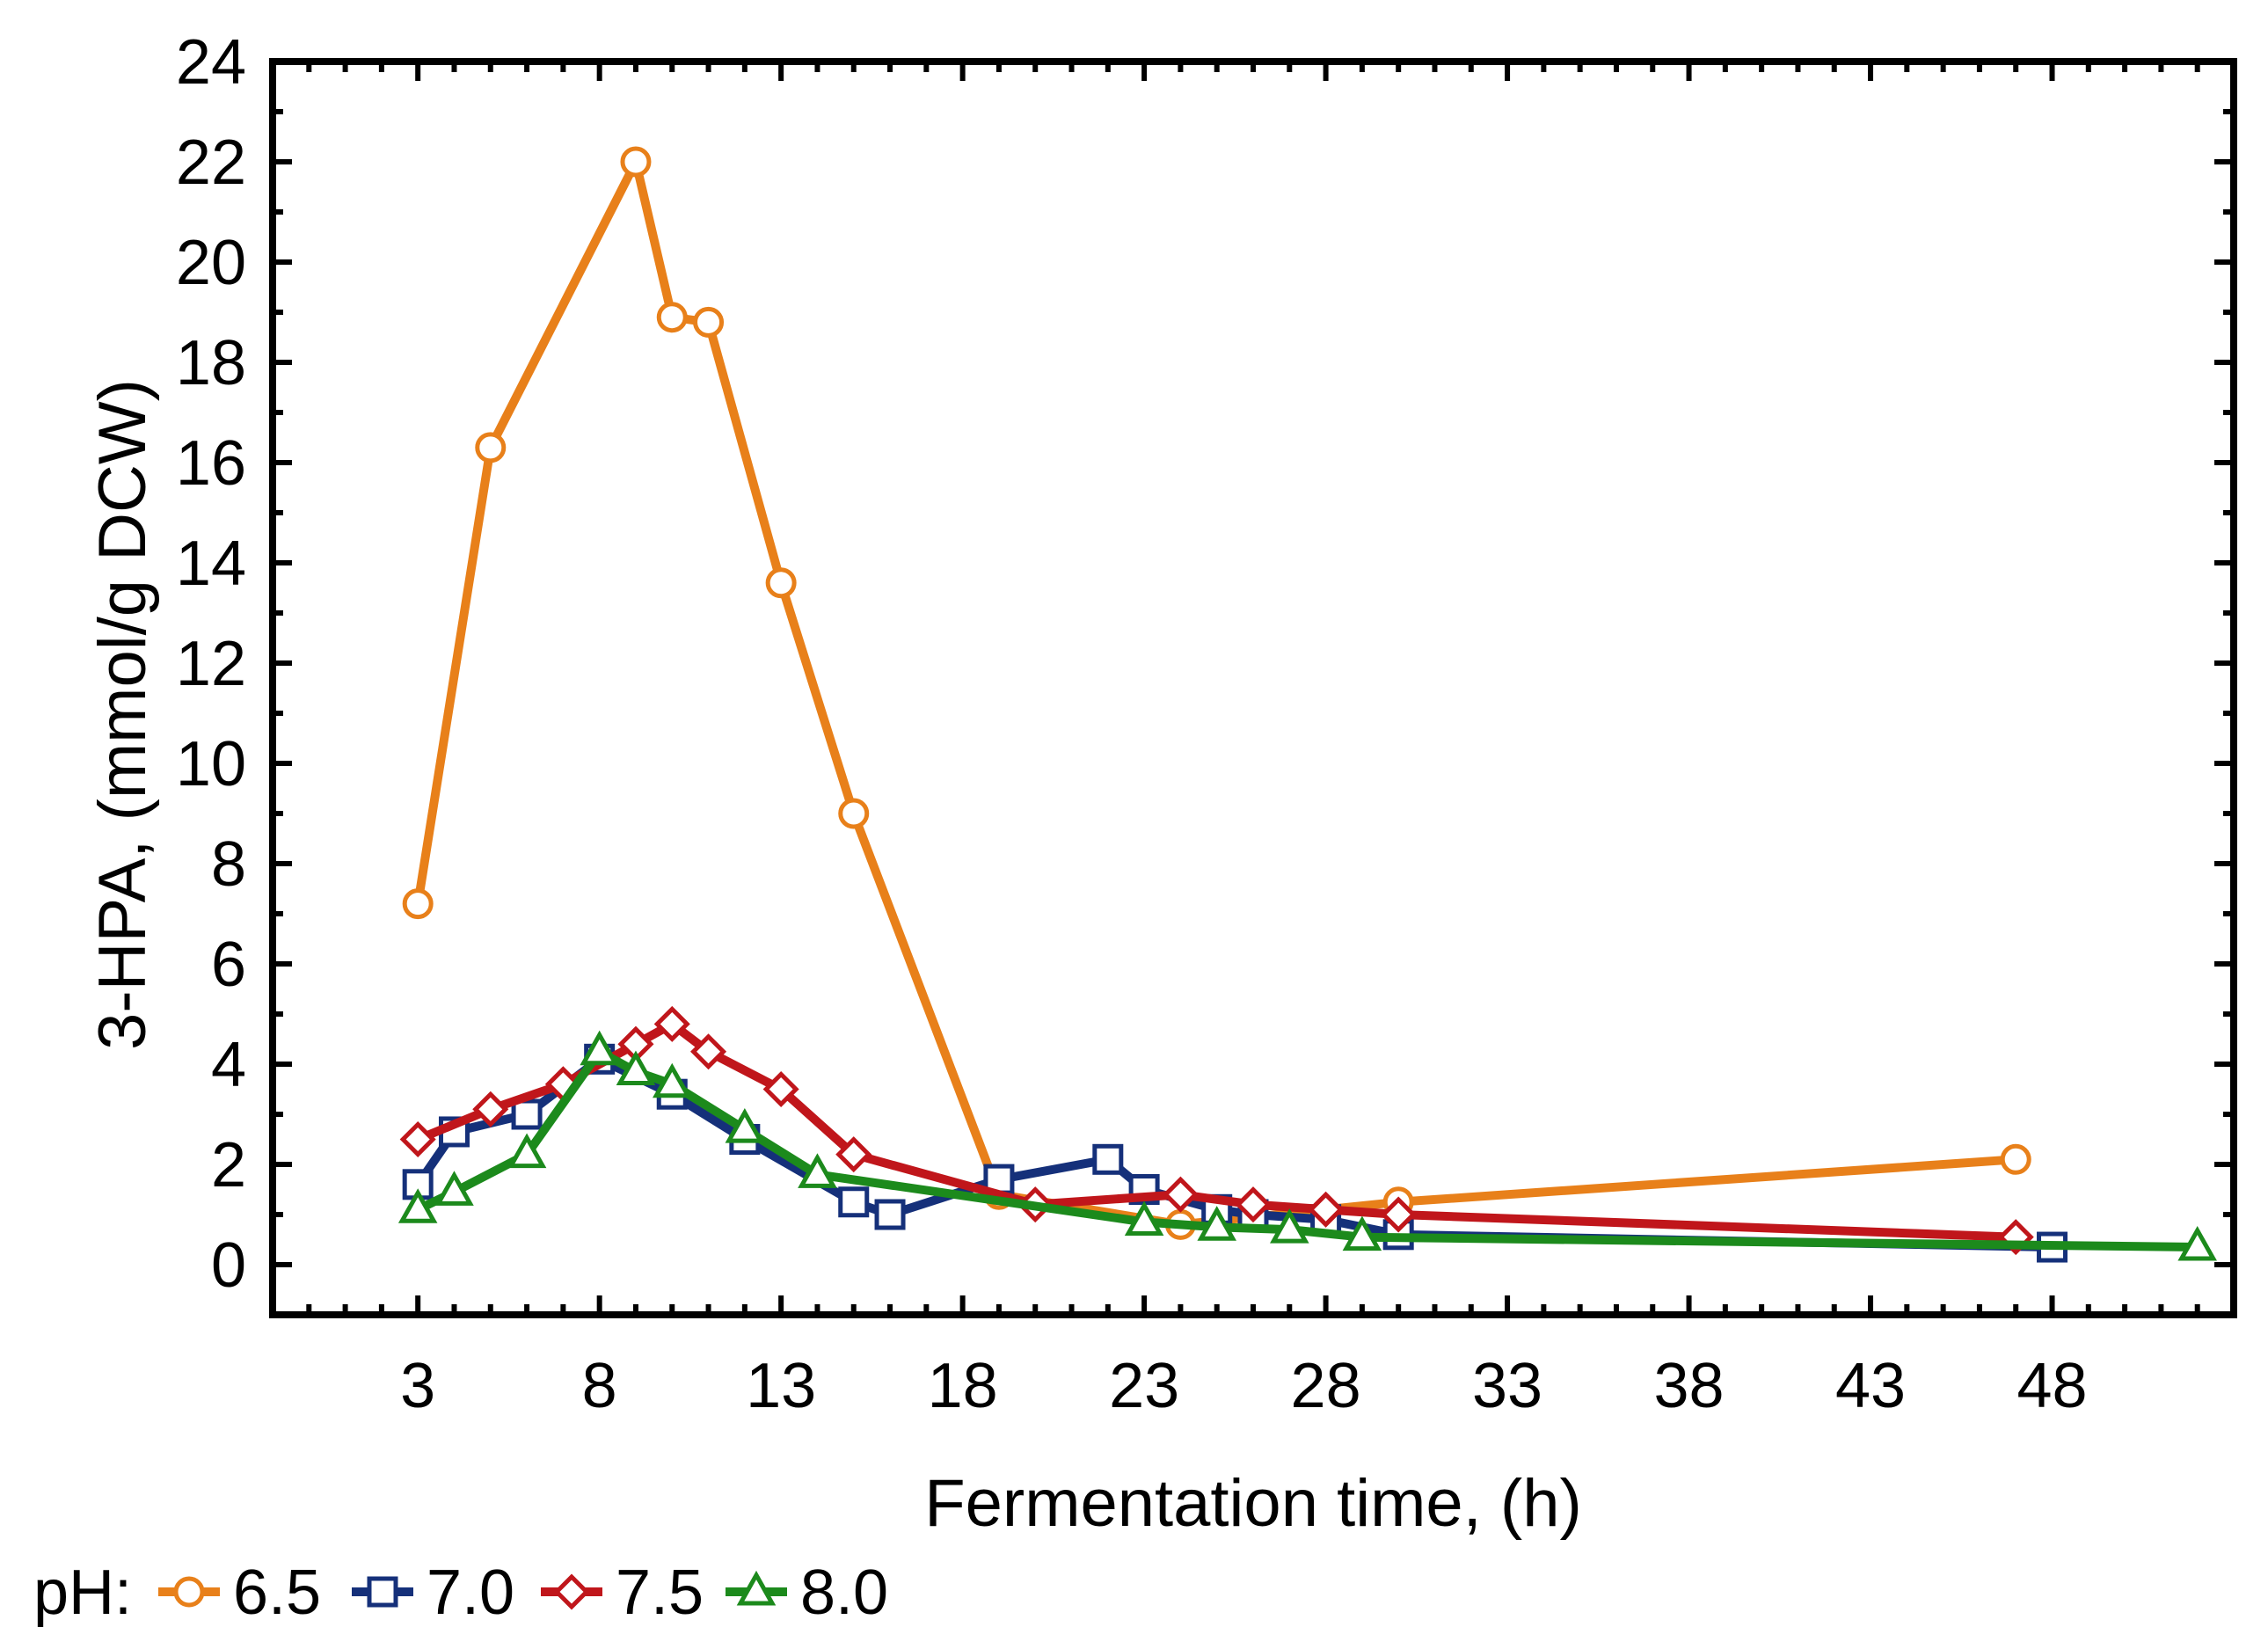 This screenshot has width=2268, height=1649. What do you see at coordinates (1326, 1386) in the screenshot?
I see `x-tick-label: 28` at bounding box center [1326, 1386].